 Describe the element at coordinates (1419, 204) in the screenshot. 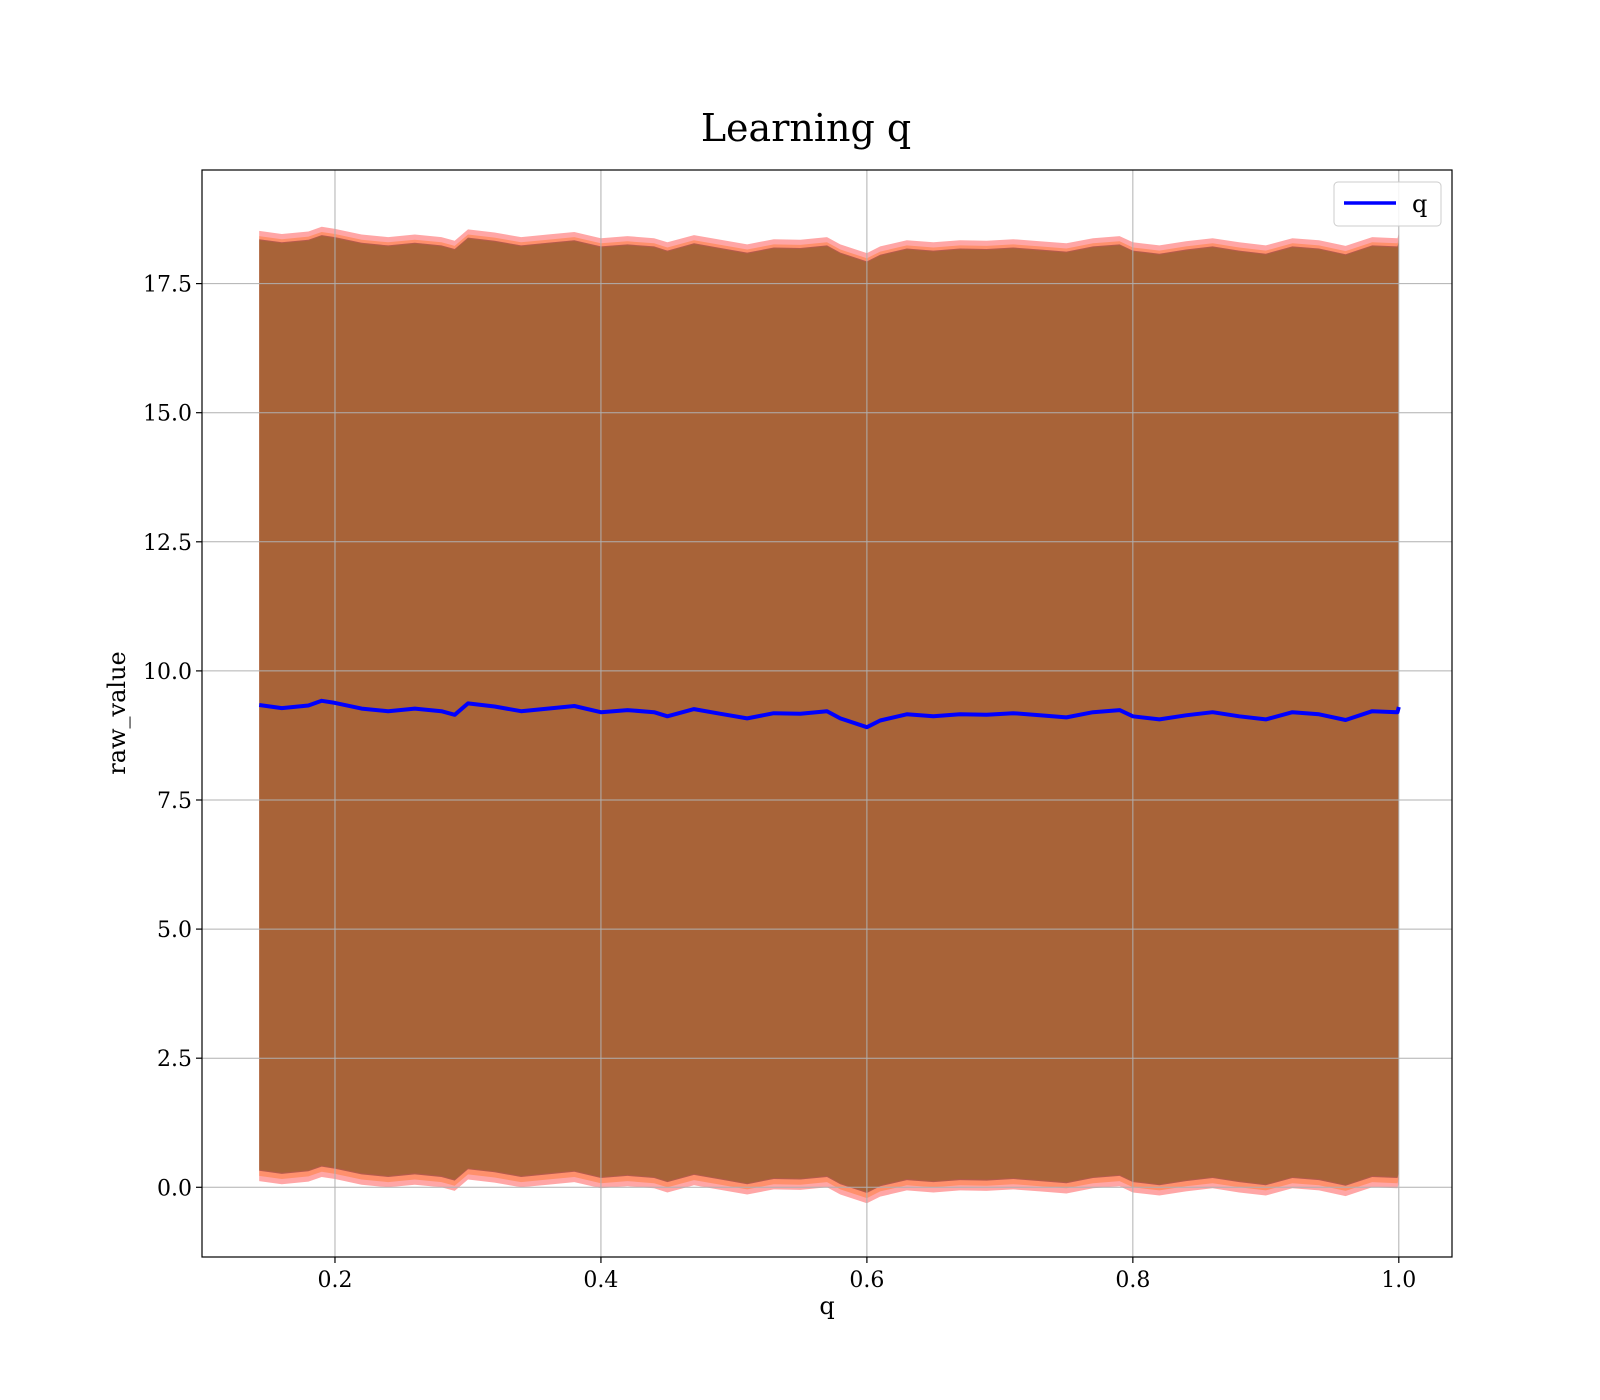

I see `legend-label: q` at that location.